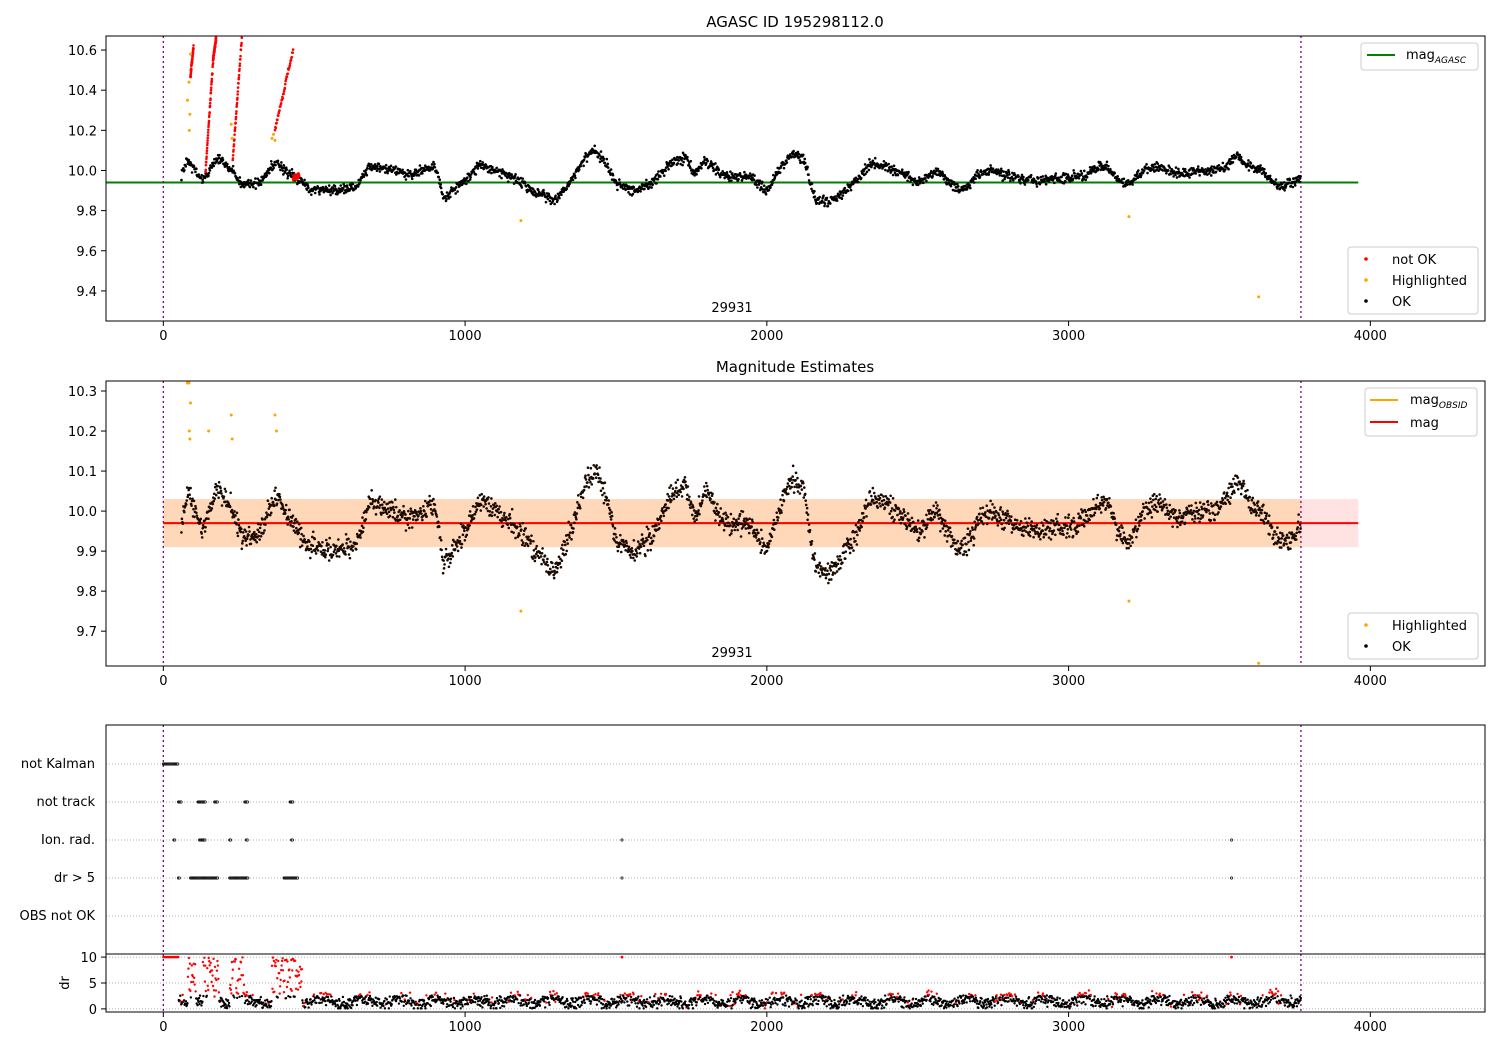 The width and height of the screenshot is (1500, 1050). Describe the element at coordinates (190, 114) in the screenshot. I see `highlighted-point` at that location.